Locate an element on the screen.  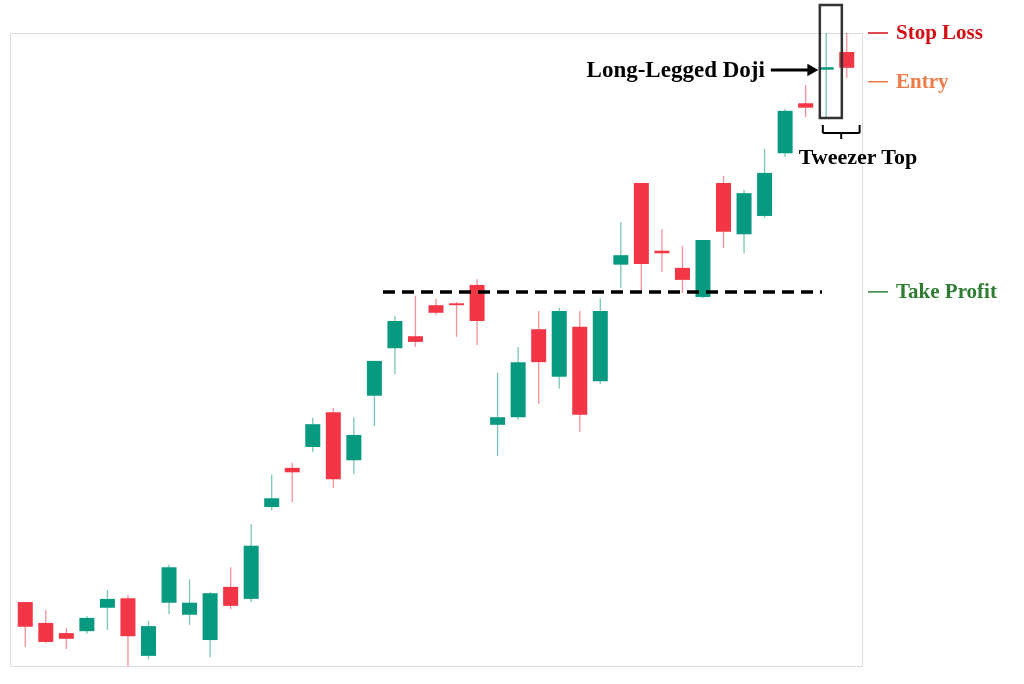
annotation: Long-Legged Doji is located at coordinates (676, 69).